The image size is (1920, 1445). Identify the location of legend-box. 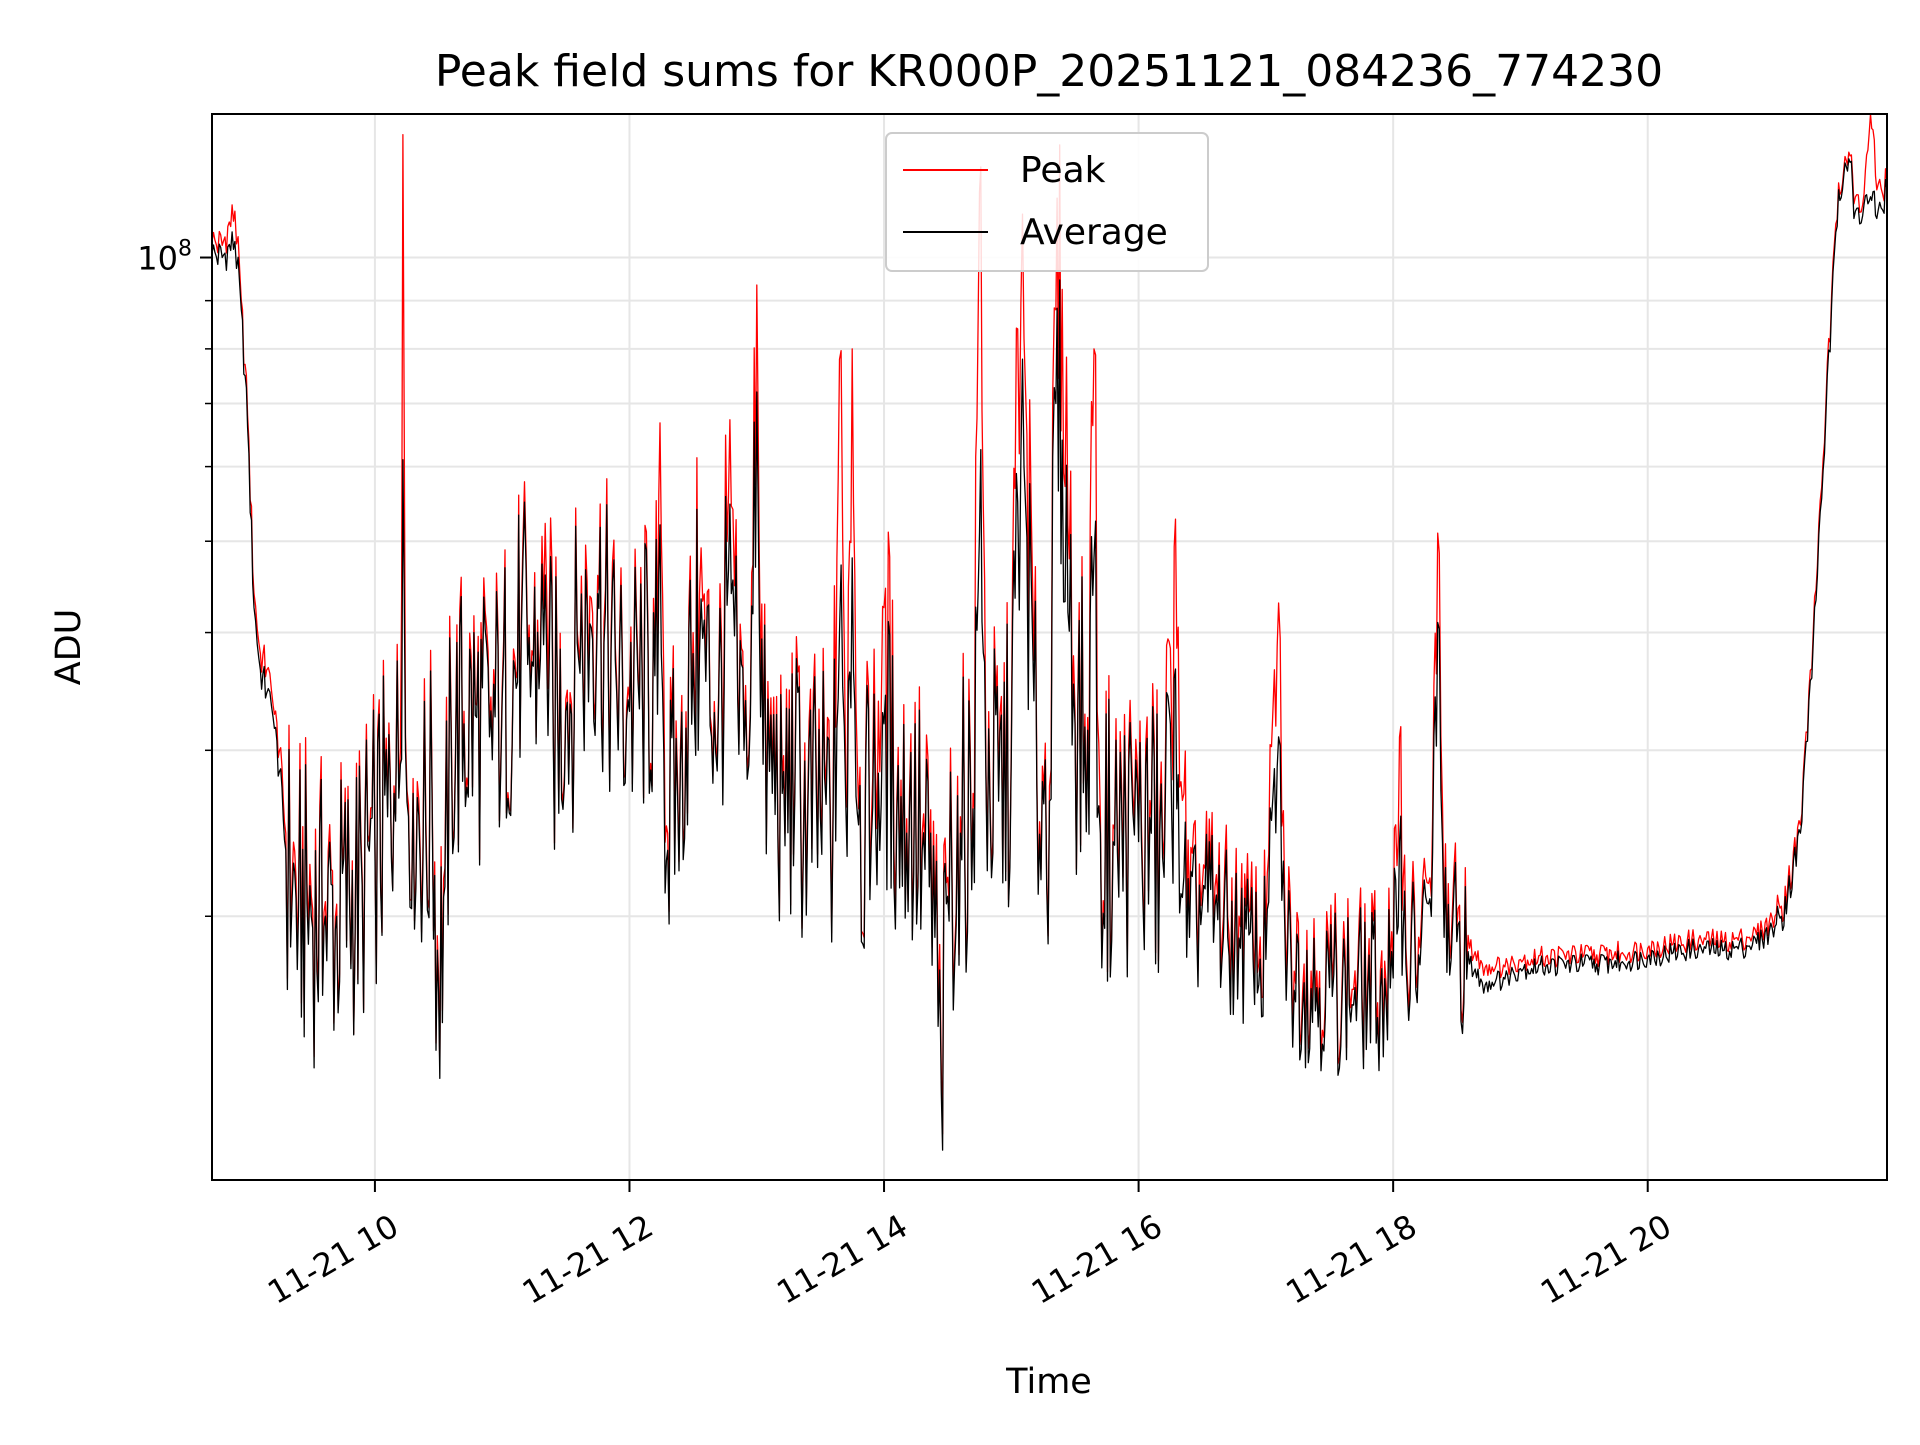
(1047, 202).